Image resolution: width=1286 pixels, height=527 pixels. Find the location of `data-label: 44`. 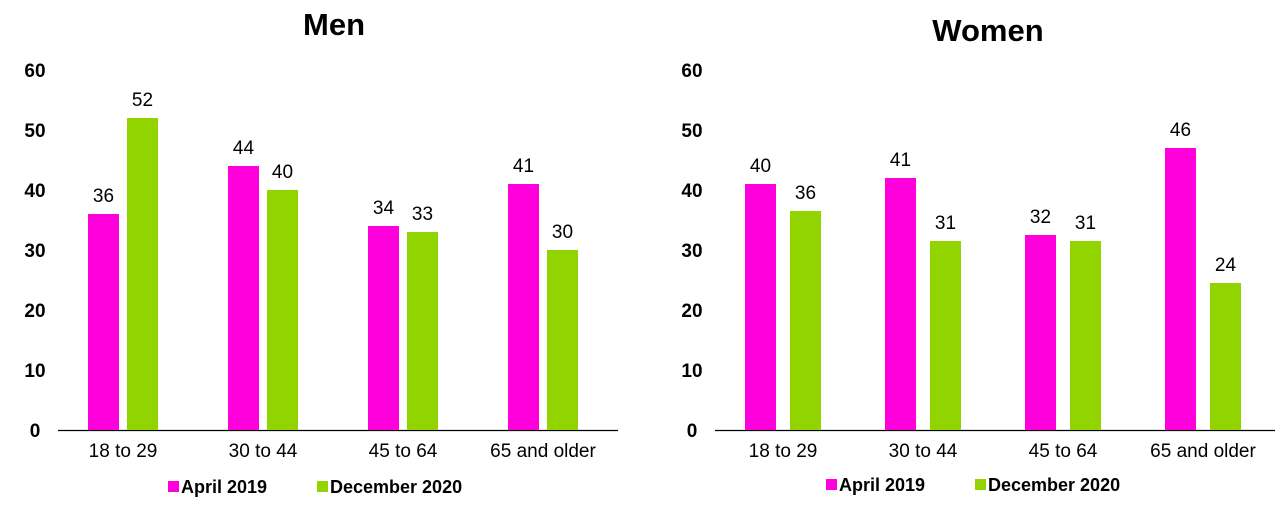

data-label: 44 is located at coordinates (244, 148).